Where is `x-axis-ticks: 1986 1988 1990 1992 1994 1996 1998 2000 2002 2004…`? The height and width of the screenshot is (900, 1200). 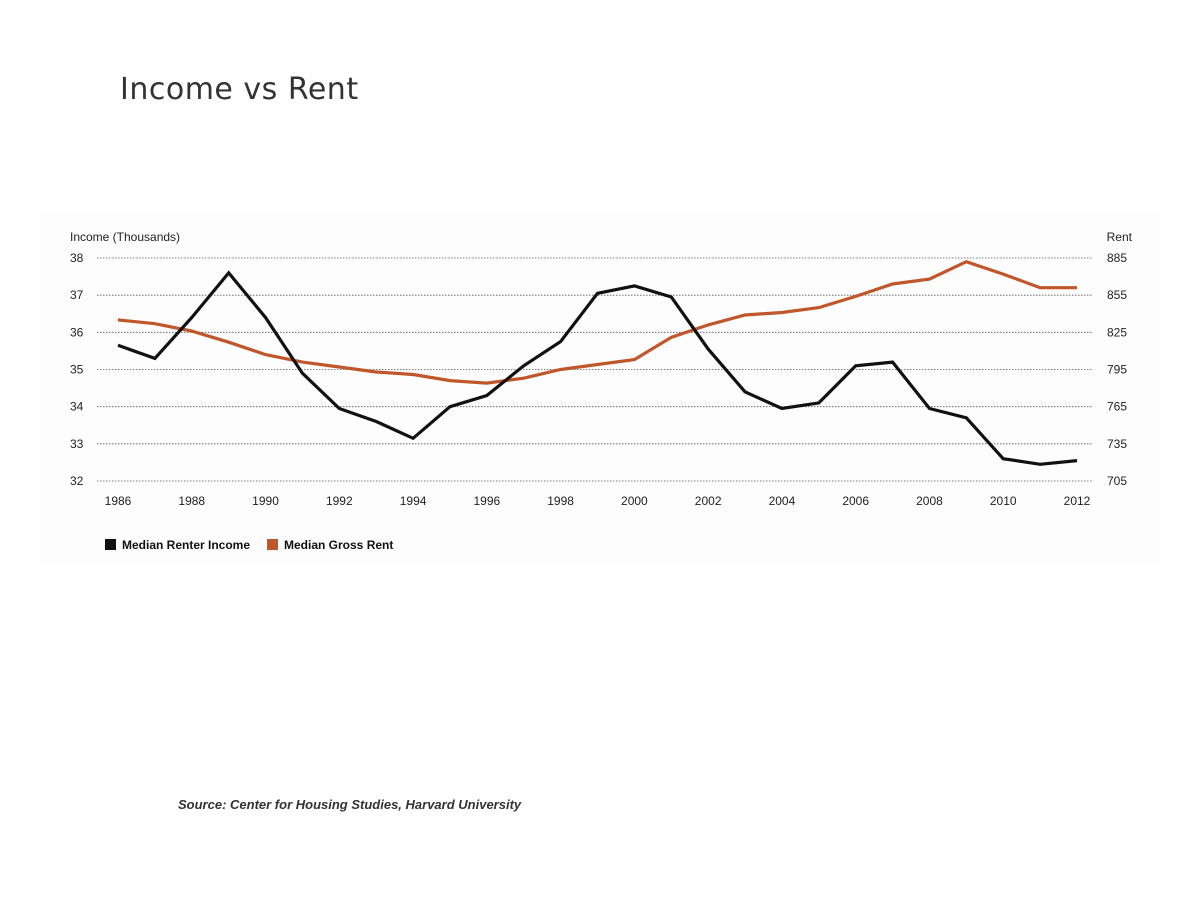
x-axis-ticks: 1986 1988 1990 1992 1994 1996 1998 2000 2002 2004… is located at coordinates (598, 501).